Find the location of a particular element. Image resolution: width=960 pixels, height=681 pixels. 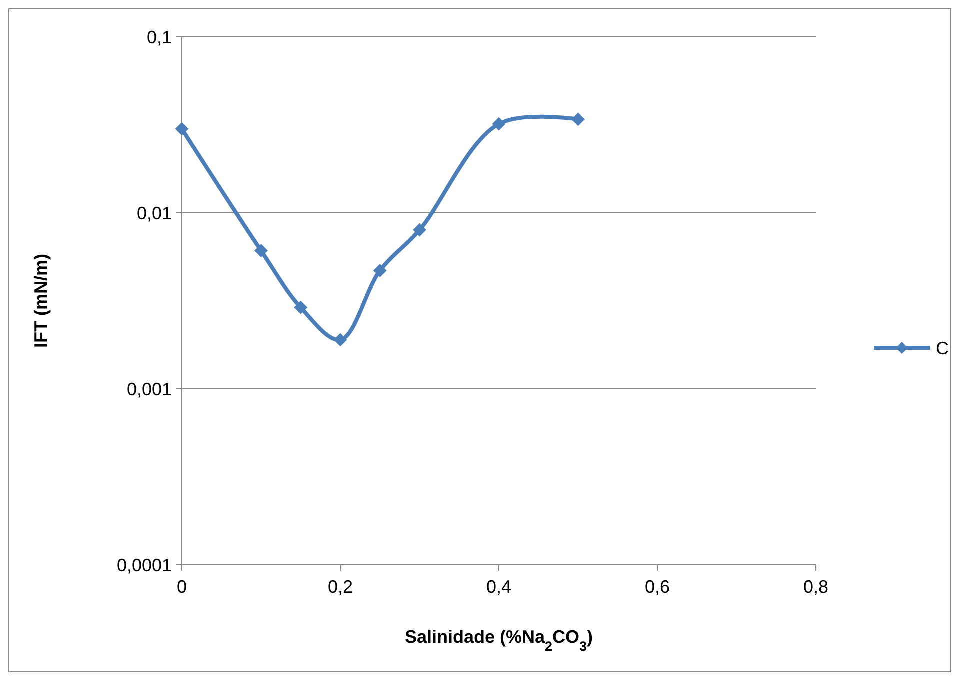

x-axis-title: Salinidade (%Na$_{2}$CO$_{3}$) is located at coordinates (499, 640).